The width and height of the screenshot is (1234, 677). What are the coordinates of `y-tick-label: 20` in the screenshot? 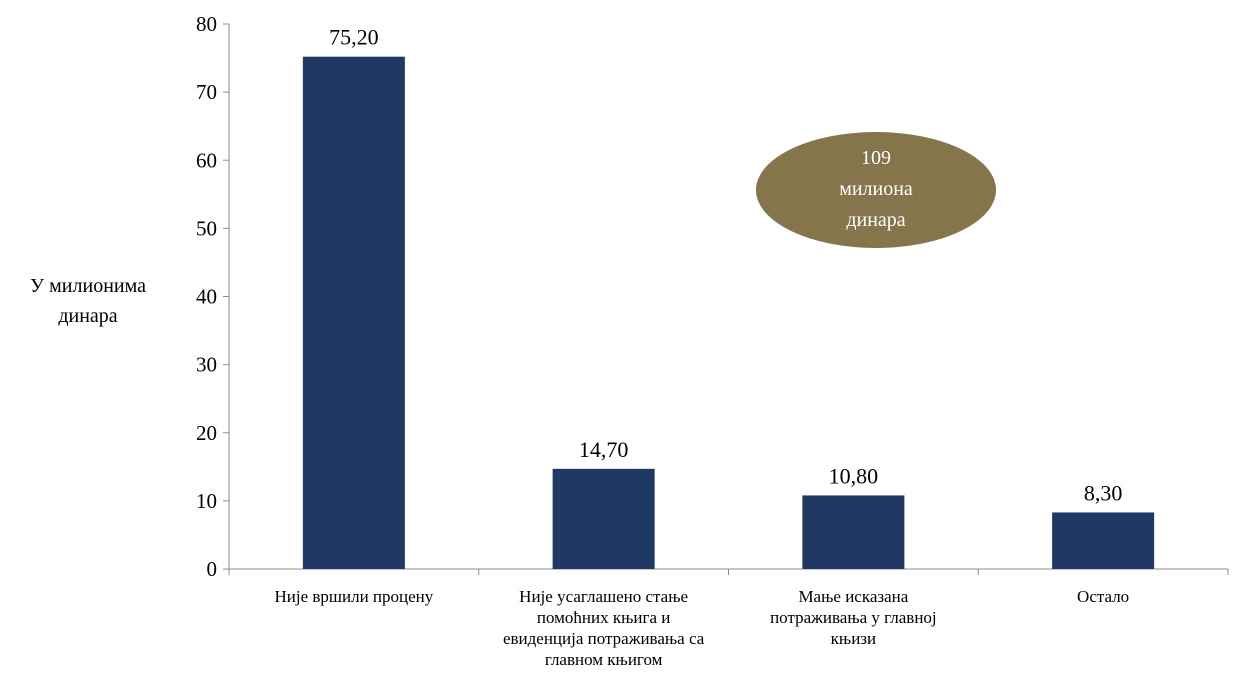 It's located at (206, 433).